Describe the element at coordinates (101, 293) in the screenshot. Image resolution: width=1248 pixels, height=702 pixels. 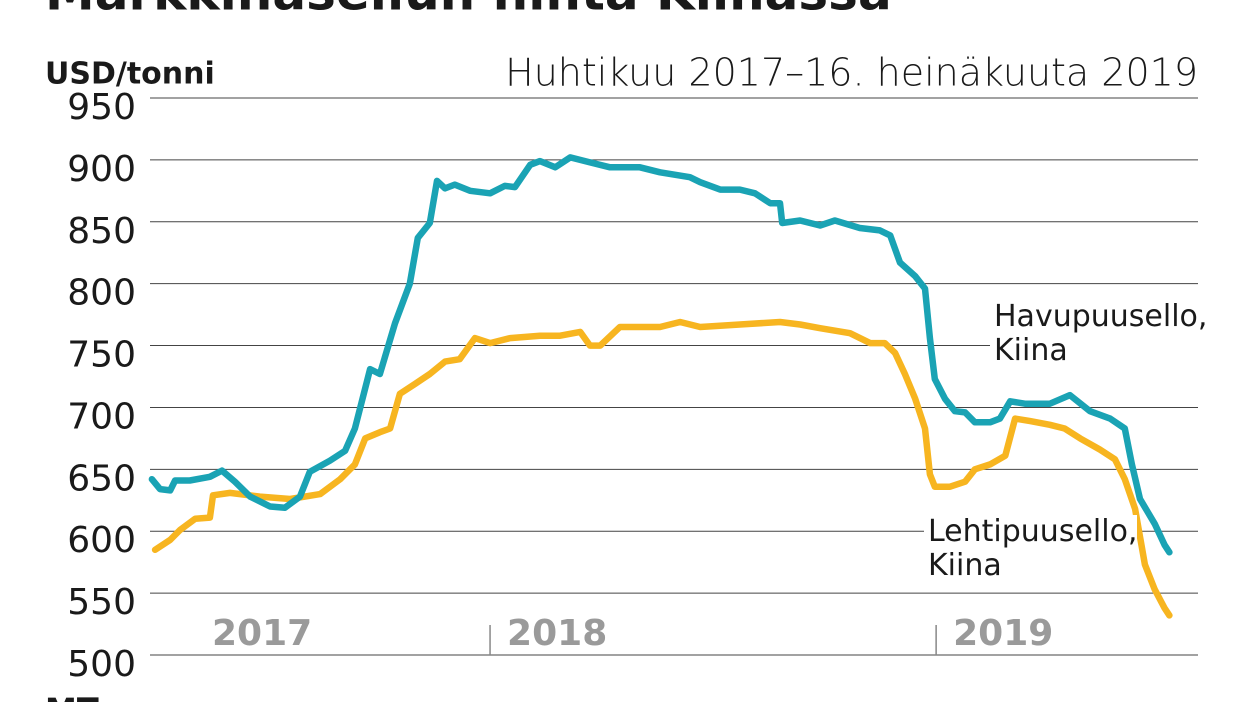
I see `y-tick-label: 800` at that location.